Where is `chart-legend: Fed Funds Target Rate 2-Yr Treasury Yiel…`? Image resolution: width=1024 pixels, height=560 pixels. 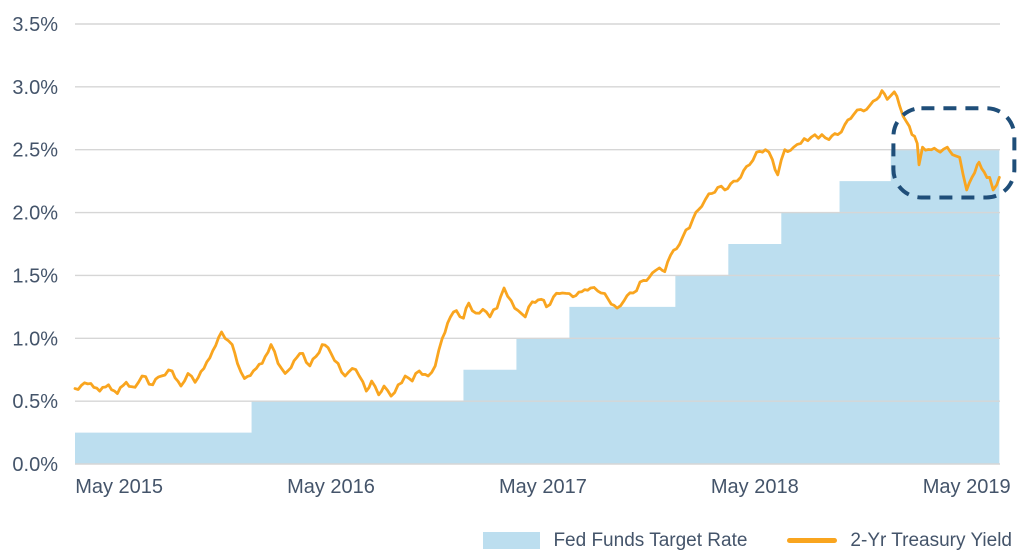
chart-legend: Fed Funds Target Rate 2-Yr Treasury Yiel… is located at coordinates (747, 540).